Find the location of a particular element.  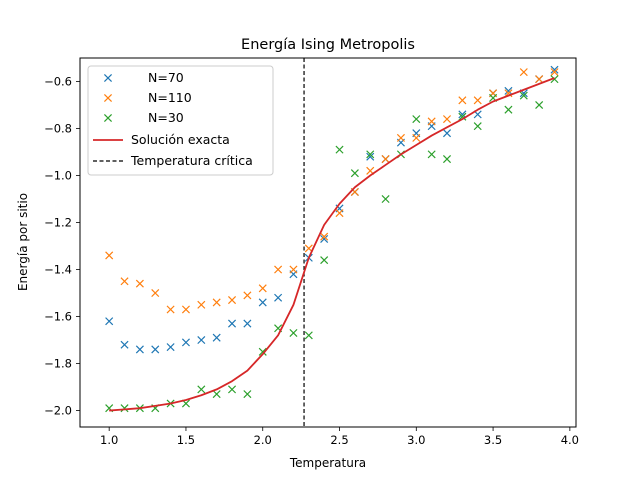

x-axis-label: Temperatura is located at coordinates (327, 463).